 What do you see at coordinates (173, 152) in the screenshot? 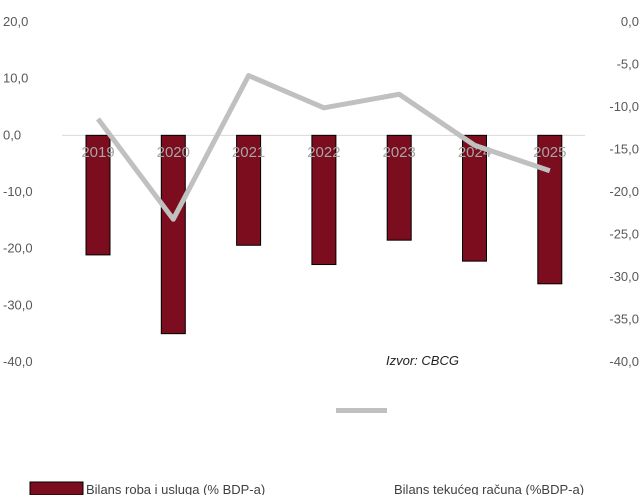
I see `category-label: 2020` at bounding box center [173, 152].